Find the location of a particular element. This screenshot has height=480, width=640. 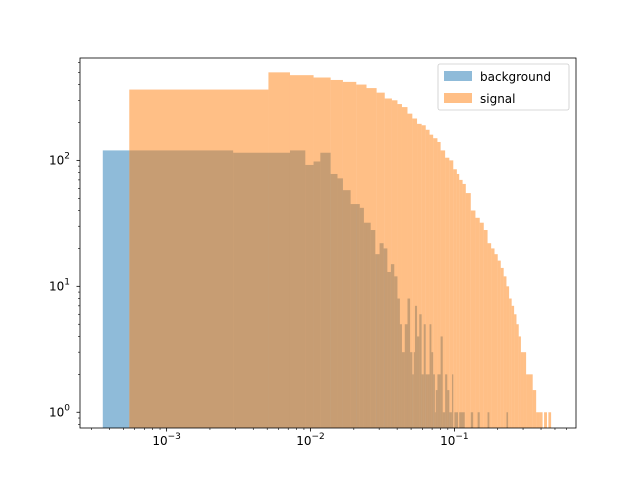

legend-label-background: background is located at coordinates (515, 77).